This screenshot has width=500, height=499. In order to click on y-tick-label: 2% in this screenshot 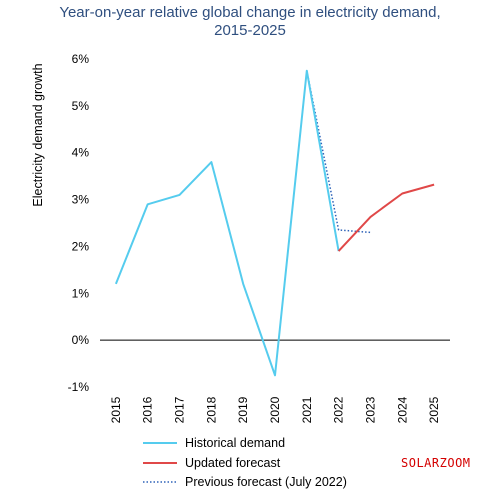, I will do `click(81, 246)`.